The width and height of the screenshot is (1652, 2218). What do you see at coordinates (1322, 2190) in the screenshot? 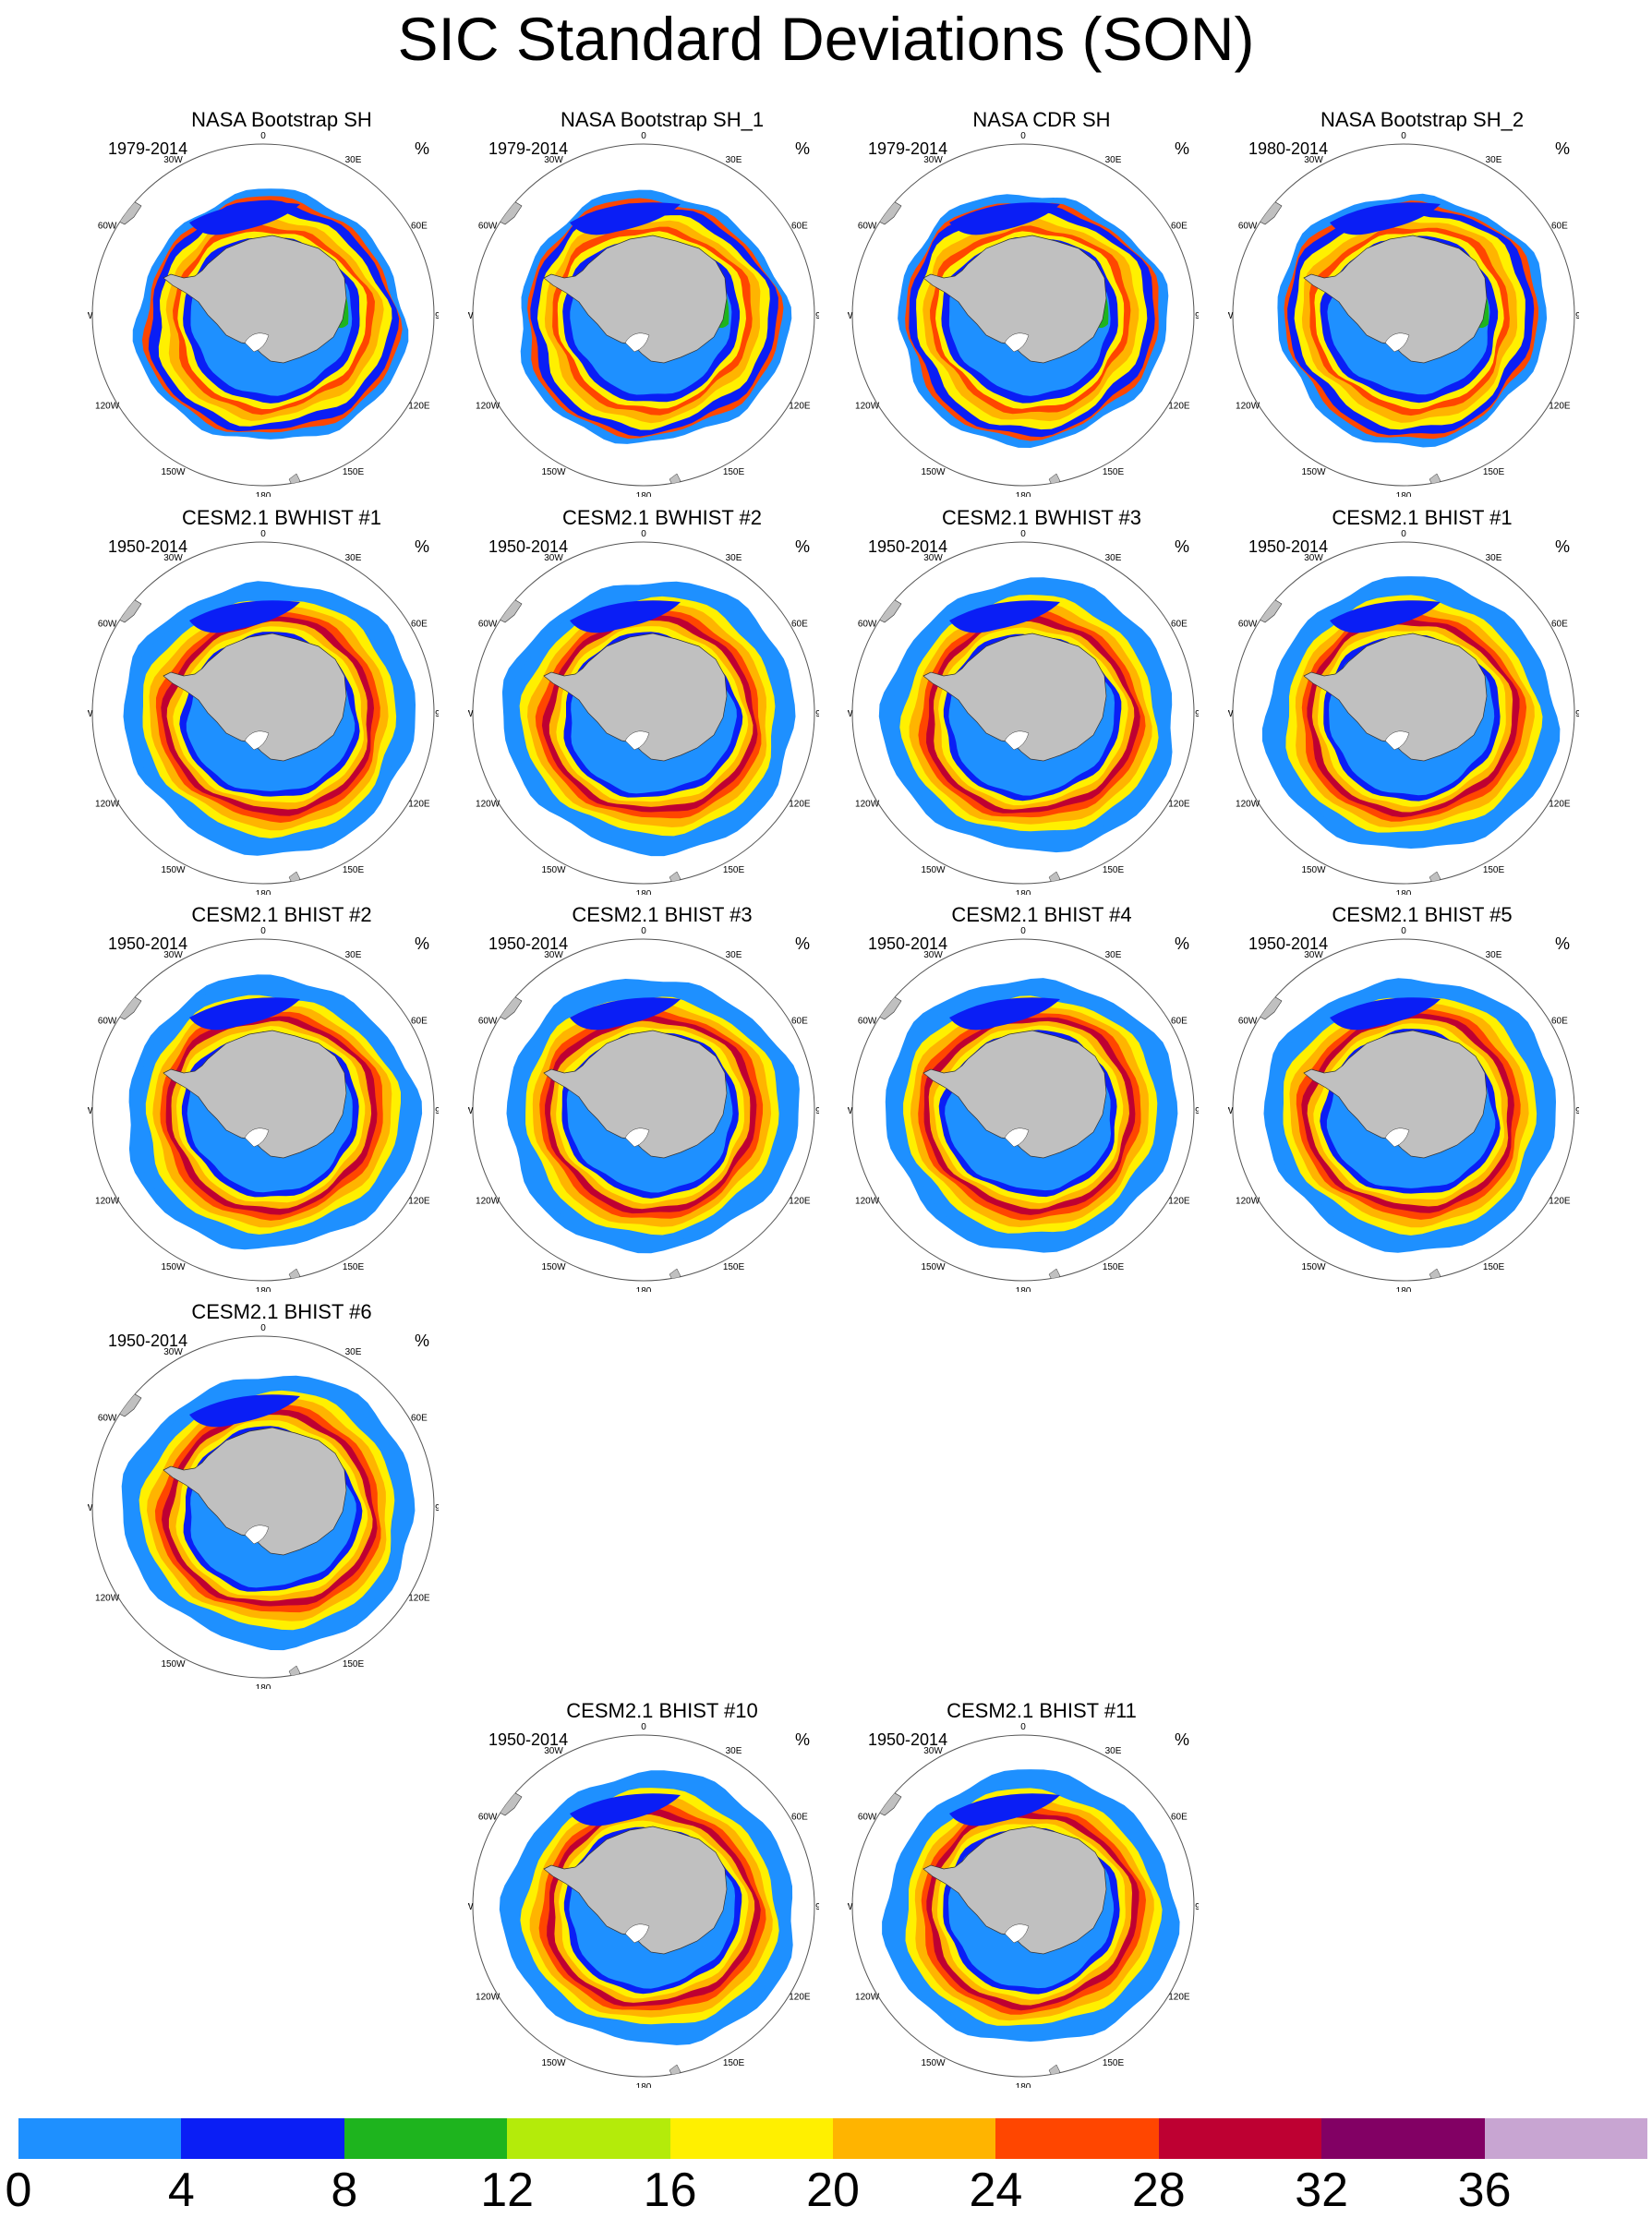
I see `colorbar-label: 32` at bounding box center [1322, 2190].